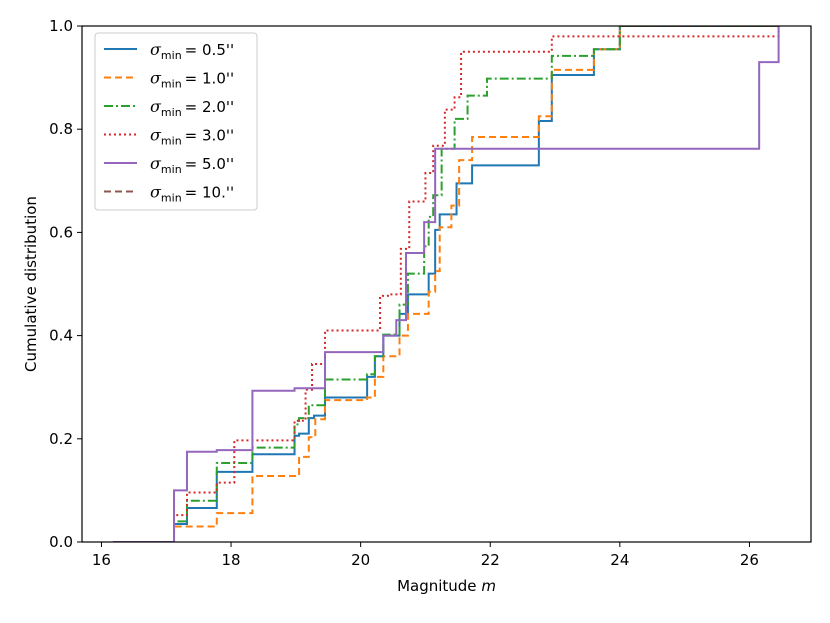  What do you see at coordinates (490, 560) in the screenshot?
I see `x-tick-label: 22` at bounding box center [490, 560].